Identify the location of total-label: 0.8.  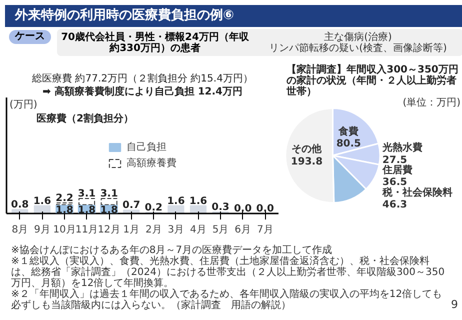
(20, 205).